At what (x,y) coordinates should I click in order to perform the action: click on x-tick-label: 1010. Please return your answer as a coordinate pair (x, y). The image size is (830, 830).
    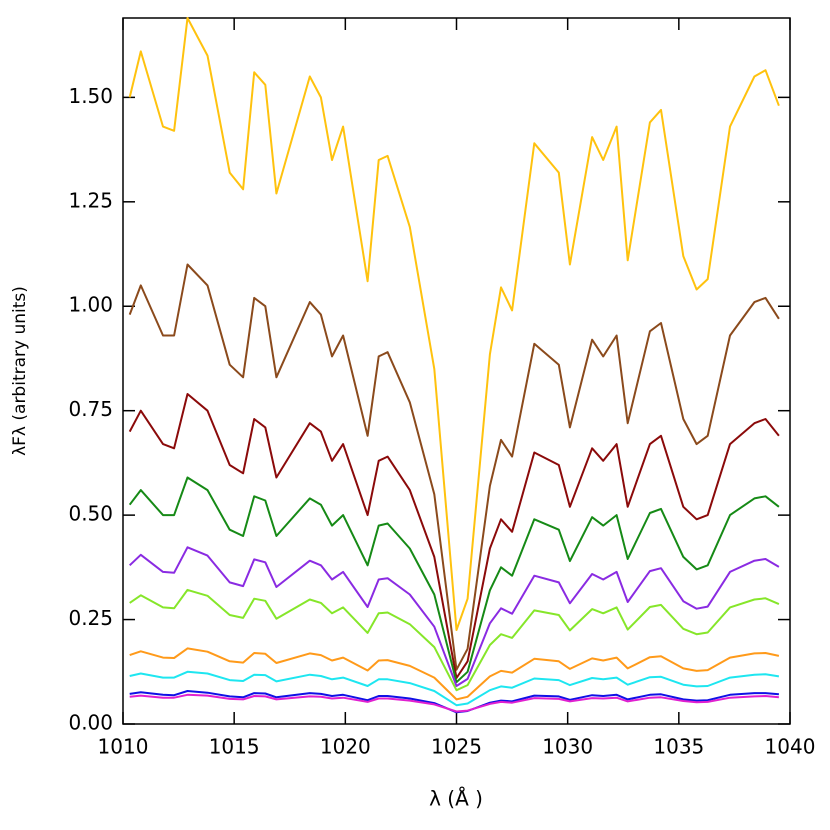
    Looking at the image, I should click on (123, 747).